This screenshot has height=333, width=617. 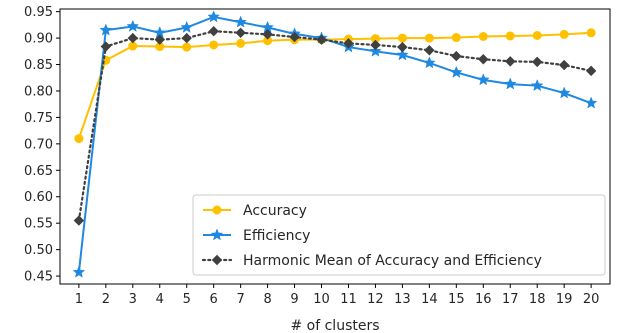 I want to click on x-tick-label: 12, so click(x=375, y=299).